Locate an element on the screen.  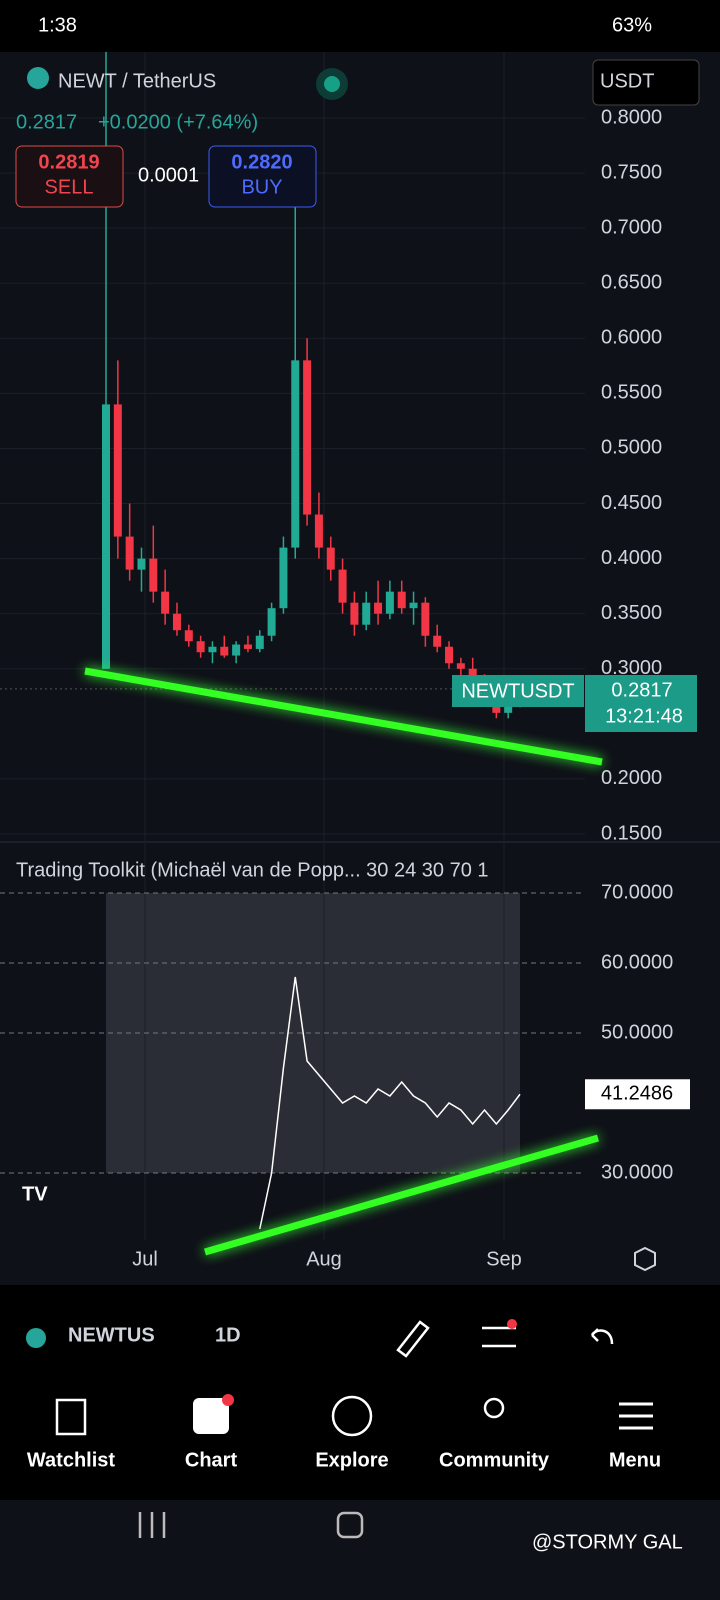
currency-select is located at coordinates (646, 82).